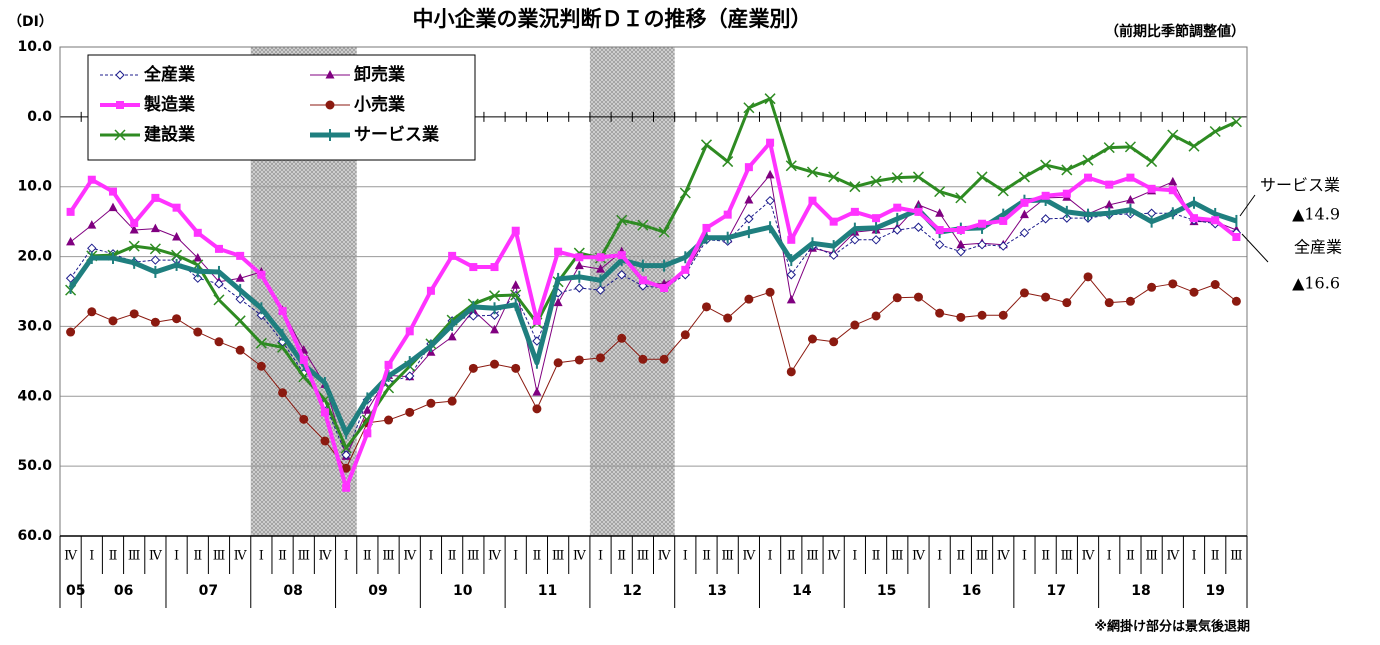 The image size is (1380, 645). Describe the element at coordinates (281, 107) in the screenshot. I see `legend-box` at that location.